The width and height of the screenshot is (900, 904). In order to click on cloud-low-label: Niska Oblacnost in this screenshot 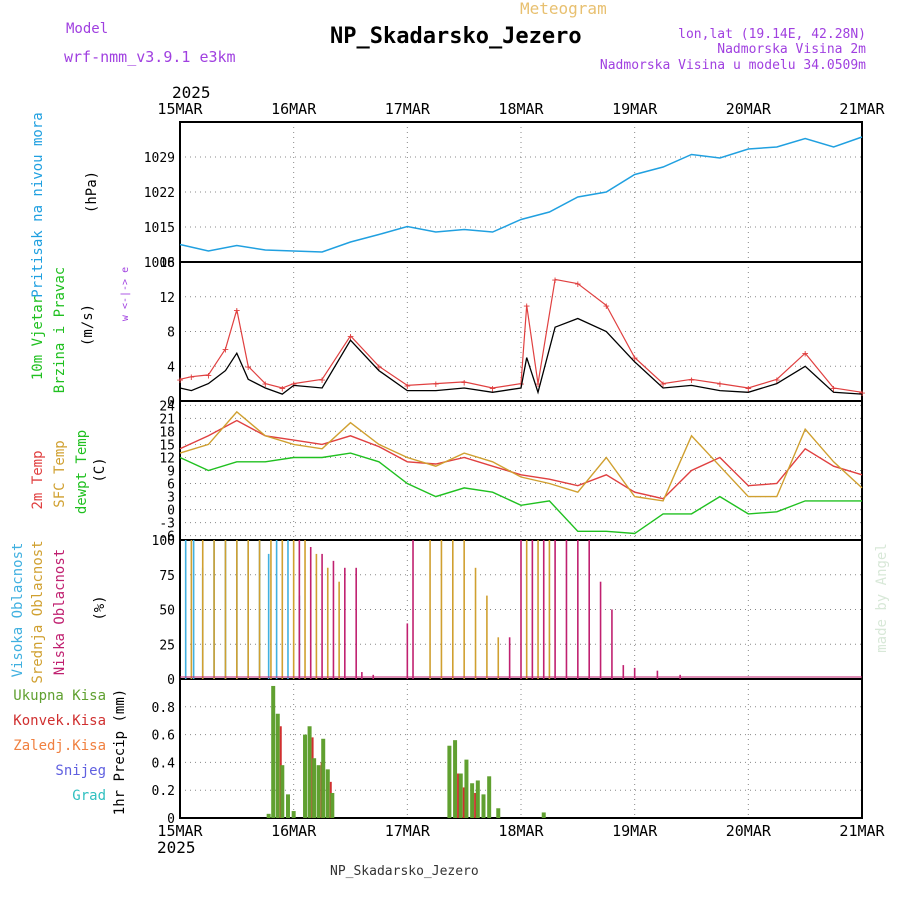, I will do `click(60, 612)`.